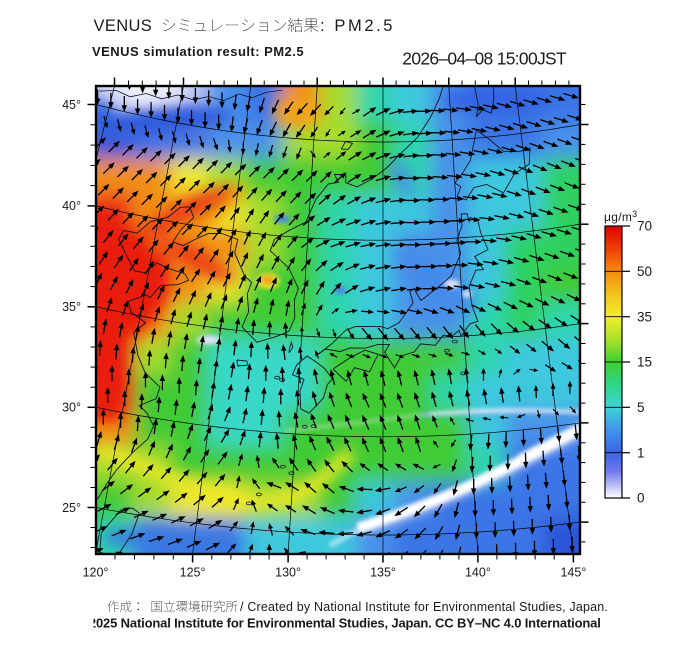 The width and height of the screenshot is (700, 649). Describe the element at coordinates (573, 573) in the screenshot. I see `svg-text: 145°` at that location.